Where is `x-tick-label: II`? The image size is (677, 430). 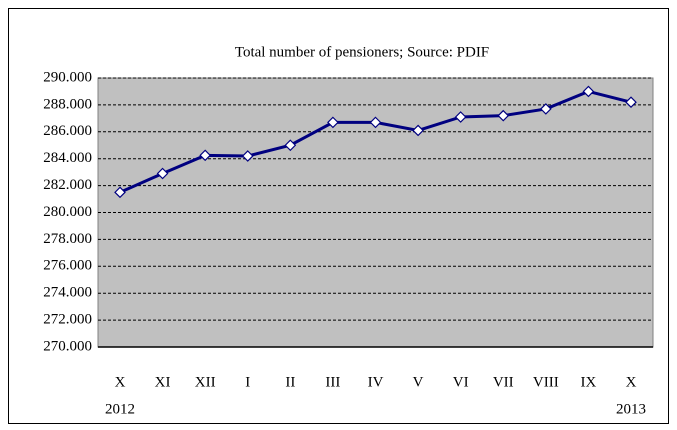 x-tick-label: II is located at coordinates (290, 382).